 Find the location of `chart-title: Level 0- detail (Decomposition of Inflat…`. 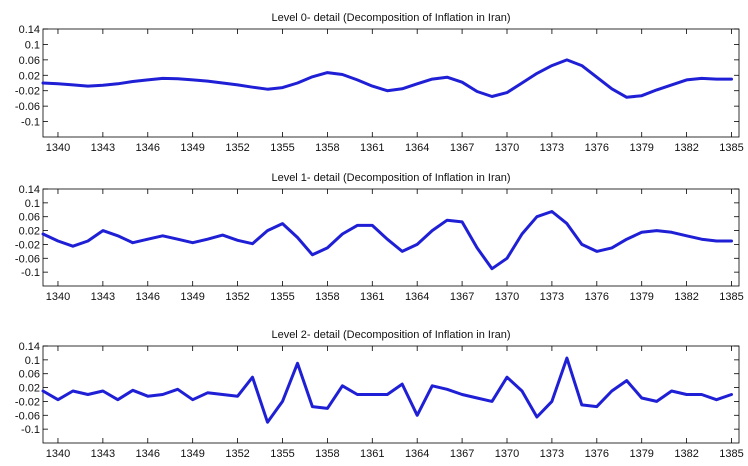

chart-title: Level 0- detail (Decomposition of Inflat… is located at coordinates (390, 18).